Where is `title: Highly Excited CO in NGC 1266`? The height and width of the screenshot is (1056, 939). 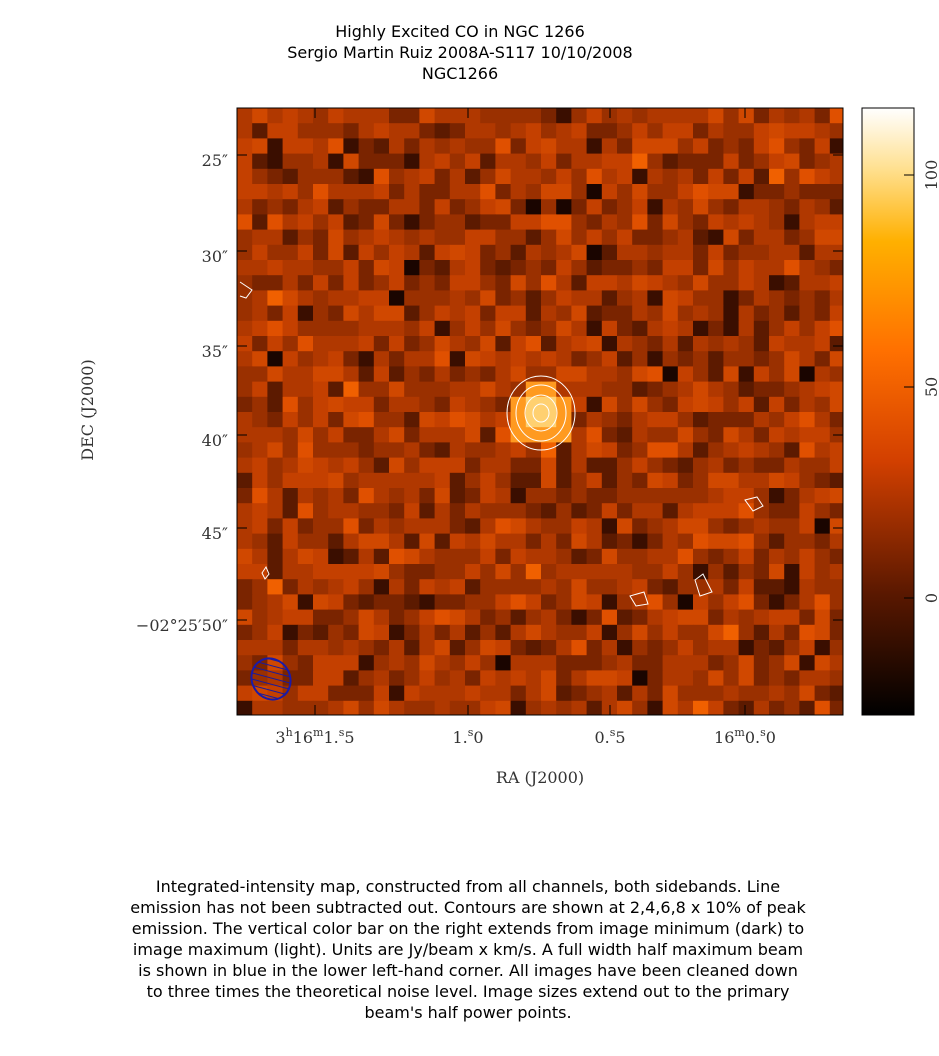 title: Highly Excited CO in NGC 1266 is located at coordinates (460, 31).